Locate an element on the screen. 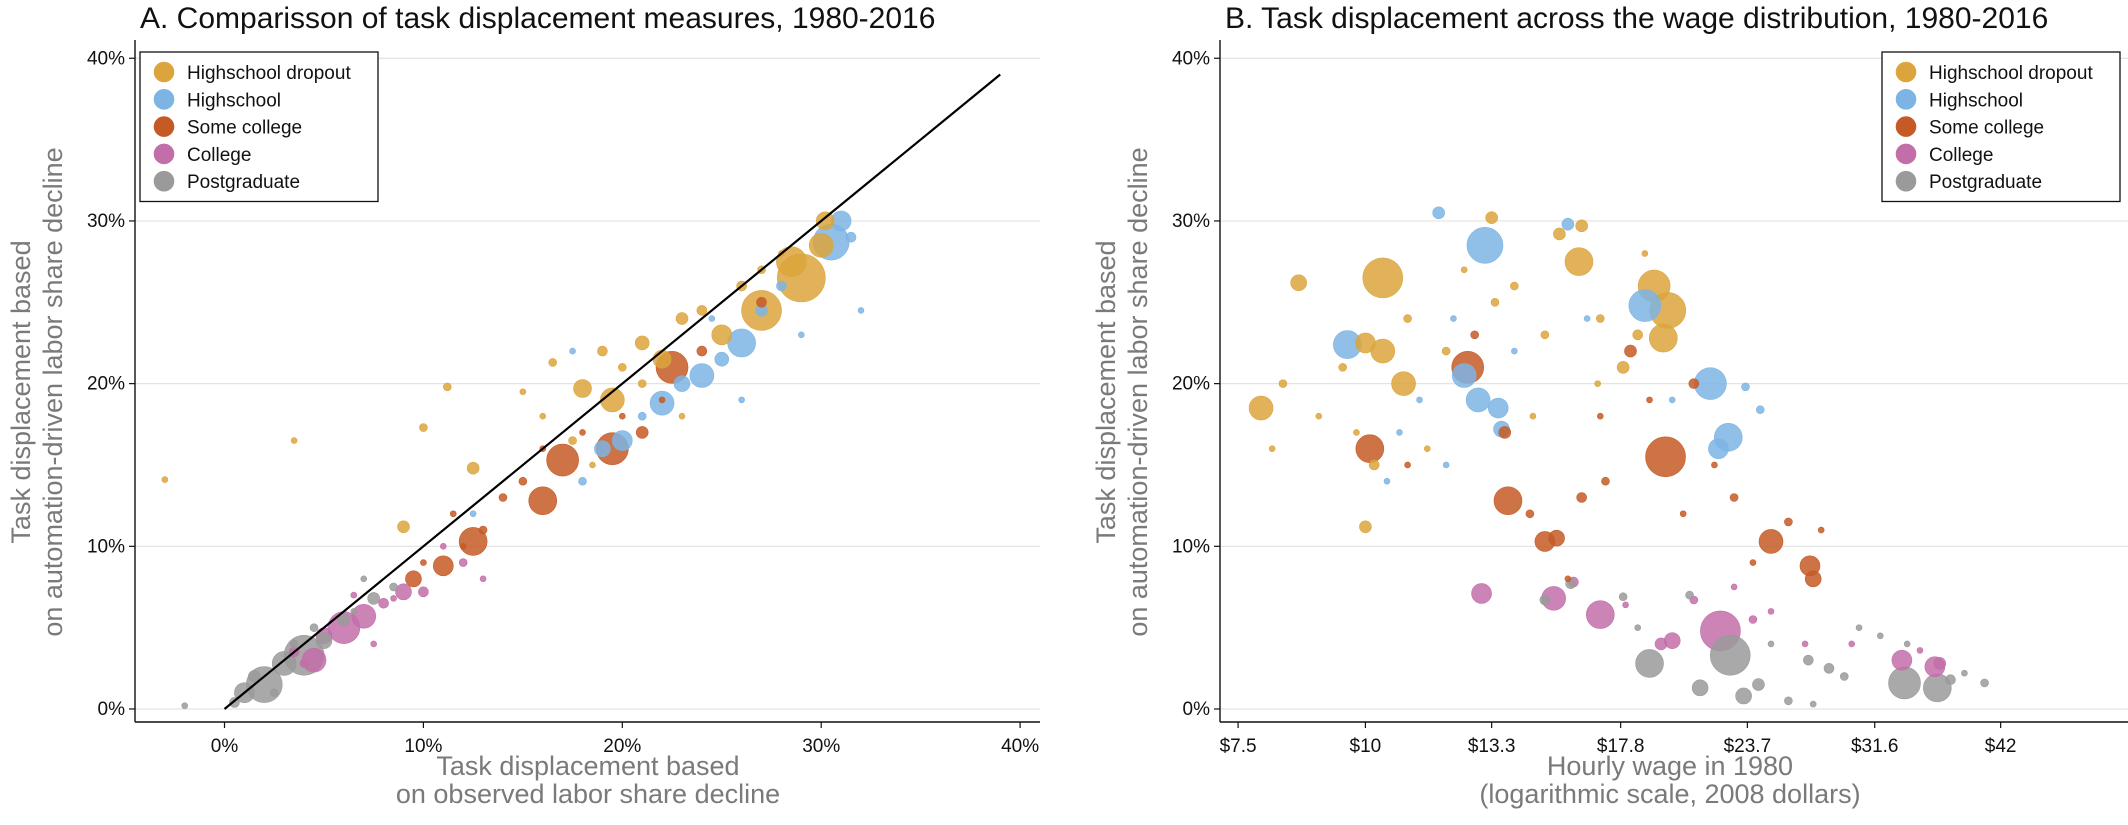 The height and width of the screenshot is (825, 2128). chart-a-y-tick-label: 30% is located at coordinates (106, 221).